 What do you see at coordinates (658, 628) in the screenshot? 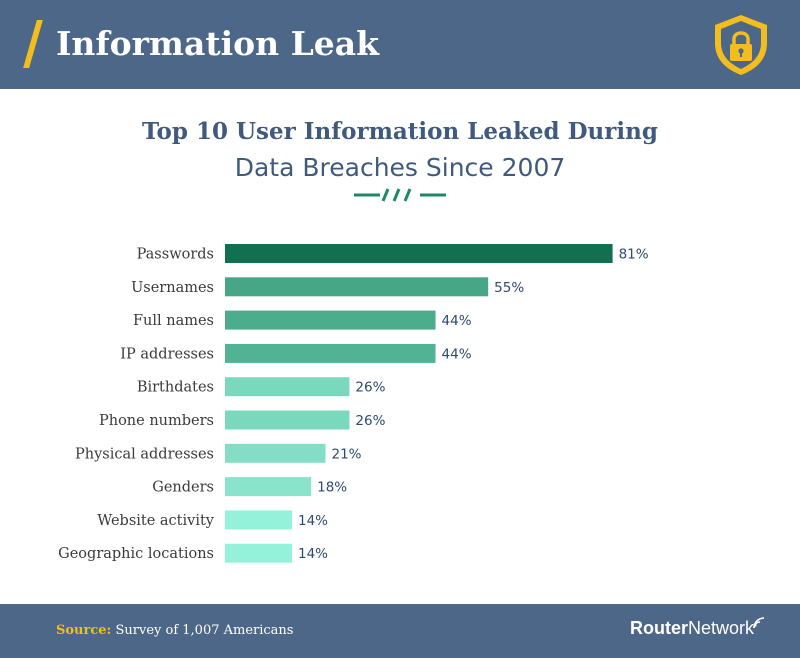
I see `brand-strong: Router` at bounding box center [658, 628].